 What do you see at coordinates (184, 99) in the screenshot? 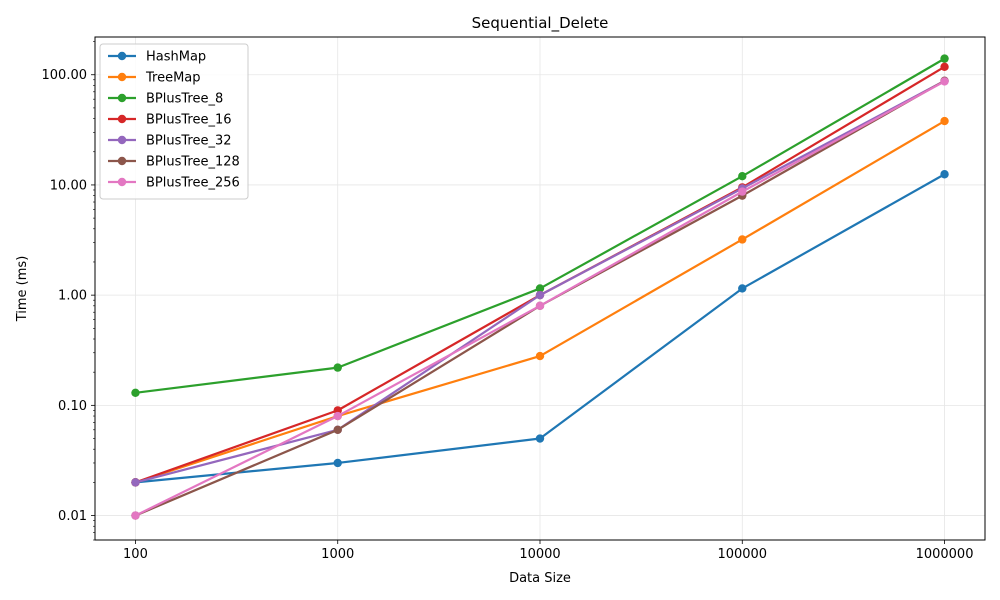
I see `legend-label: BPlusTree_8` at bounding box center [184, 99].